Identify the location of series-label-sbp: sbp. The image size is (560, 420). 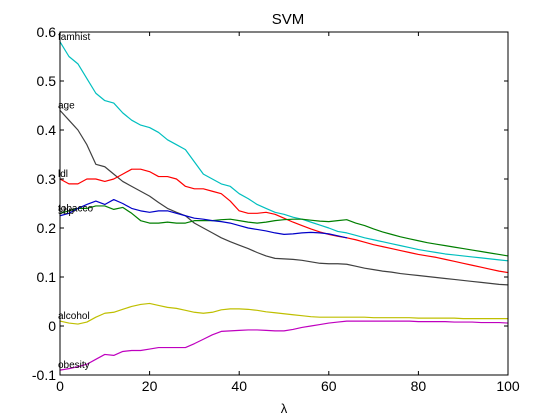
(66, 211).